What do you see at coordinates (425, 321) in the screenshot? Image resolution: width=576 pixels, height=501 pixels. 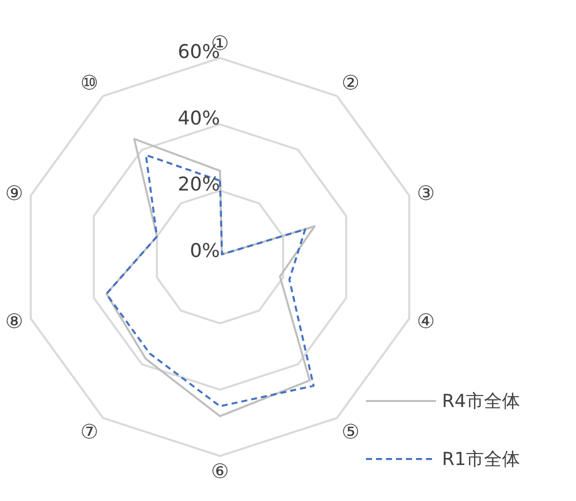 I see `spoke-label: ④` at bounding box center [425, 321].